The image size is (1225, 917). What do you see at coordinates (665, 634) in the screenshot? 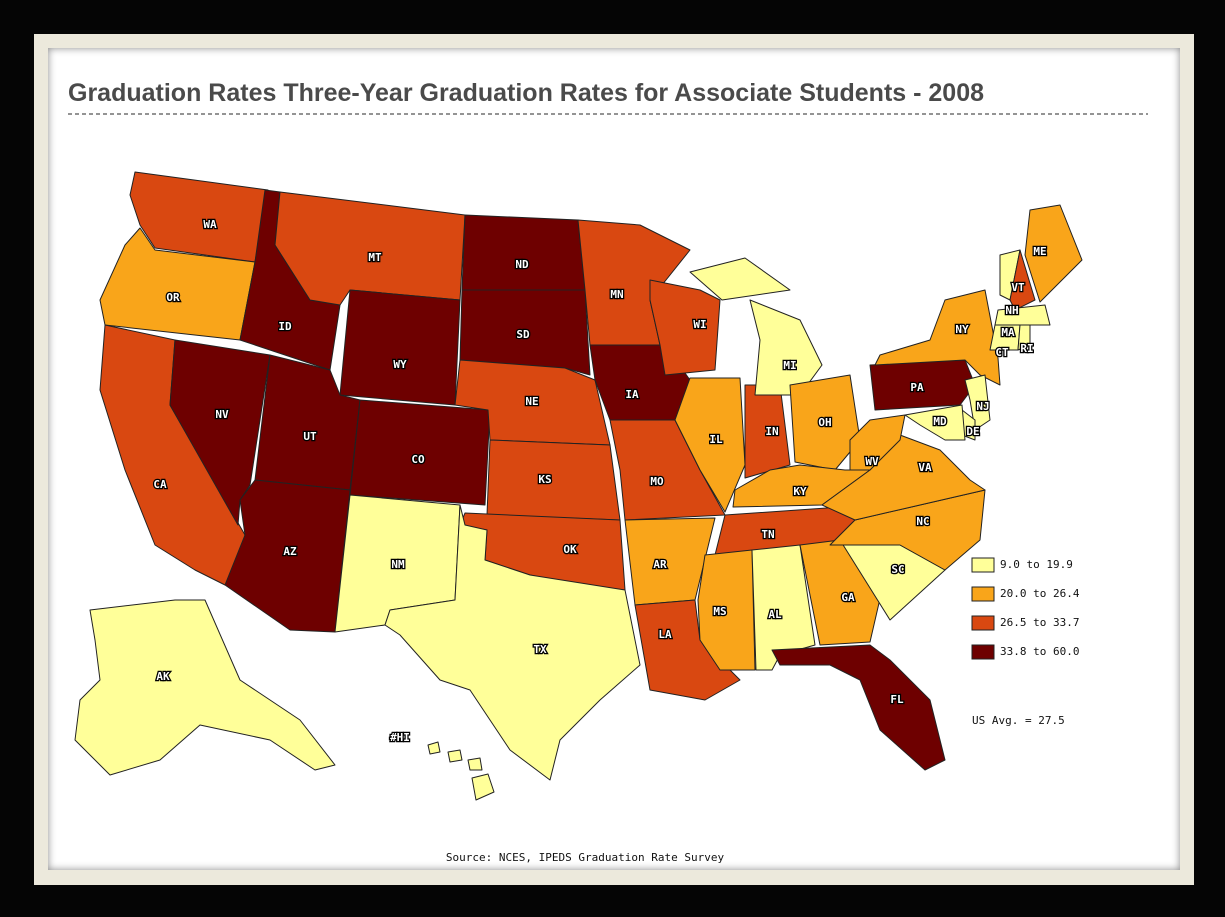
I see `state-label: LA` at bounding box center [665, 634].